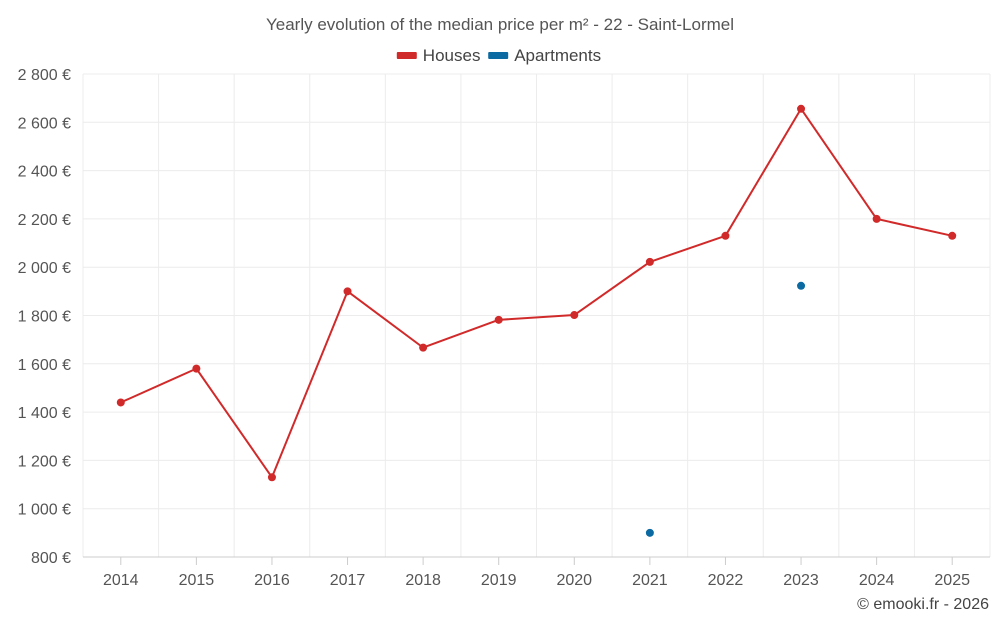 This screenshot has height=625, width=1000. I want to click on x-tick-label: 2024, so click(877, 580).